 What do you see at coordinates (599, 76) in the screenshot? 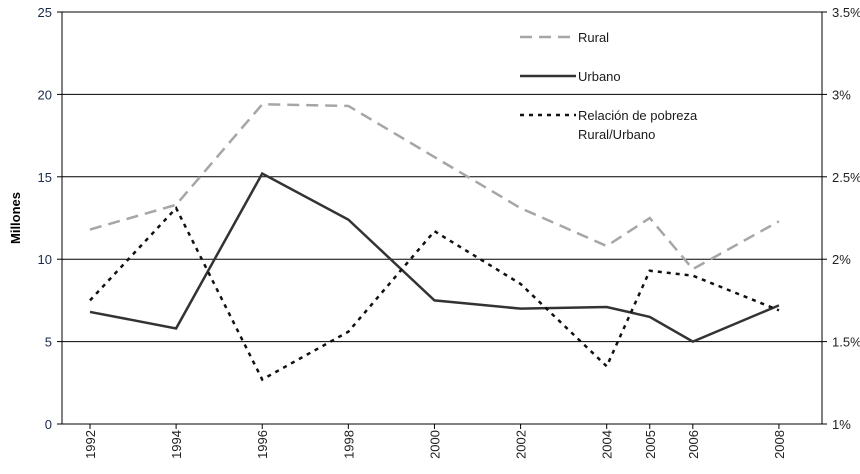
I see `legend-label: Urbano` at bounding box center [599, 76].